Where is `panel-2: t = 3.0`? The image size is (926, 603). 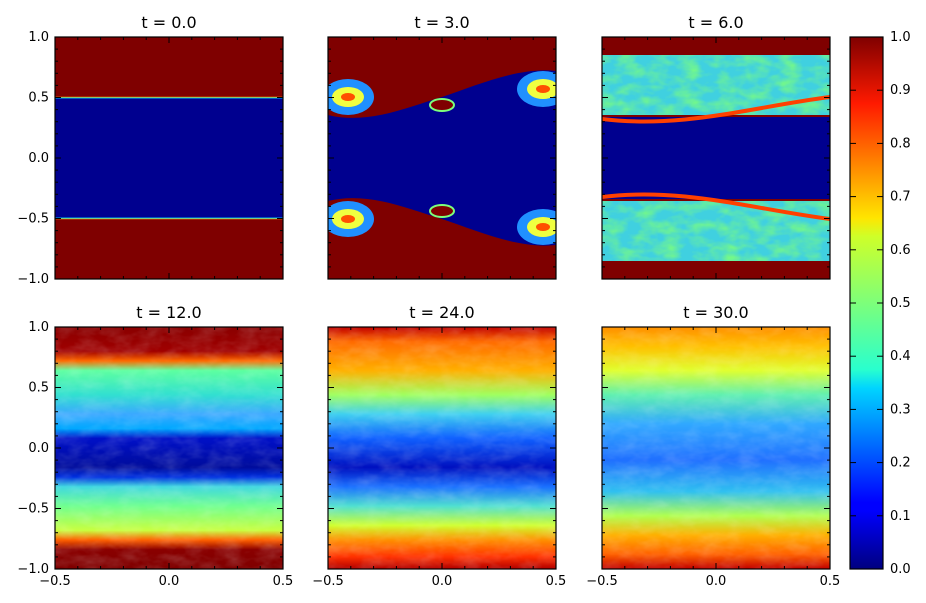 panel-2: t = 3.0 is located at coordinates (442, 146).